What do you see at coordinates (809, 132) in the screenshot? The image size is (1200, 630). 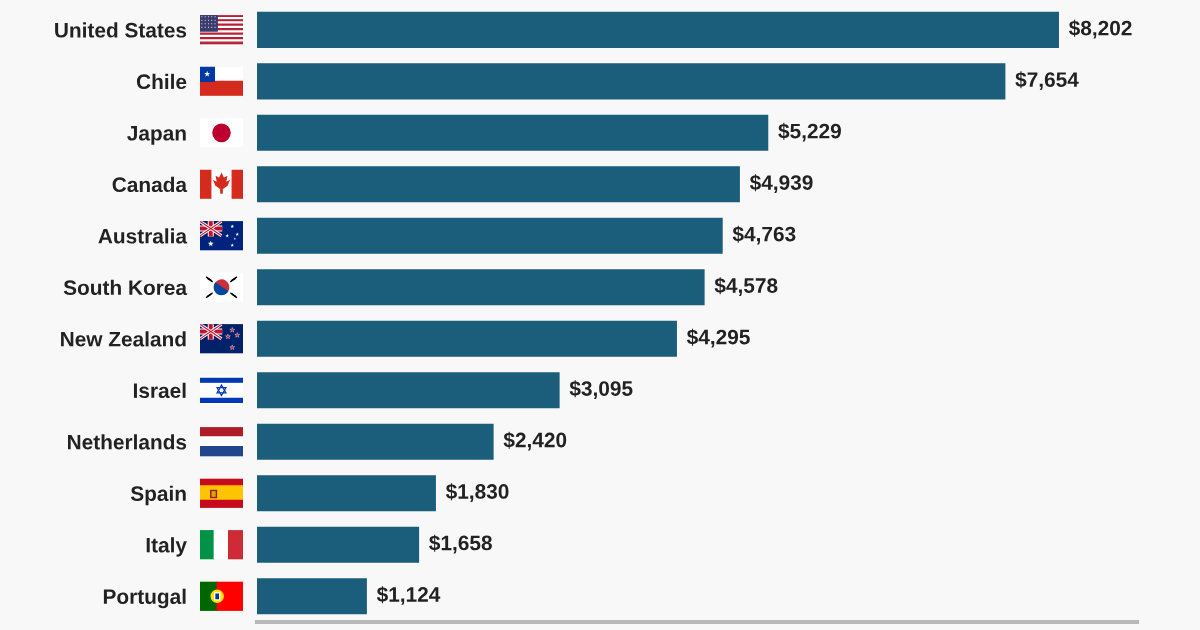 I see `data-label: $5,229` at bounding box center [809, 132].